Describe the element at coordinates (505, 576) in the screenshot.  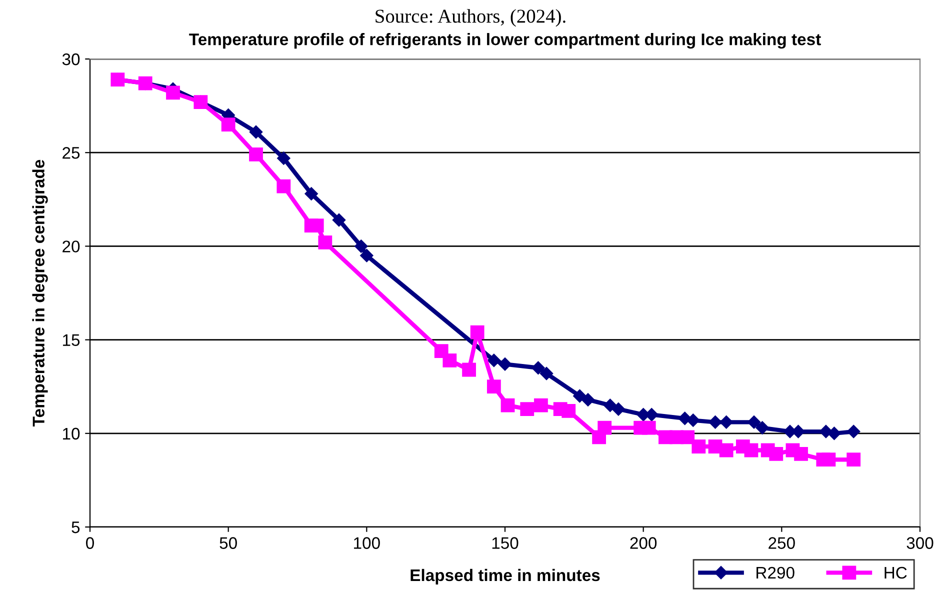
I see `x-axis-title: Elapsed time in minutes` at that location.